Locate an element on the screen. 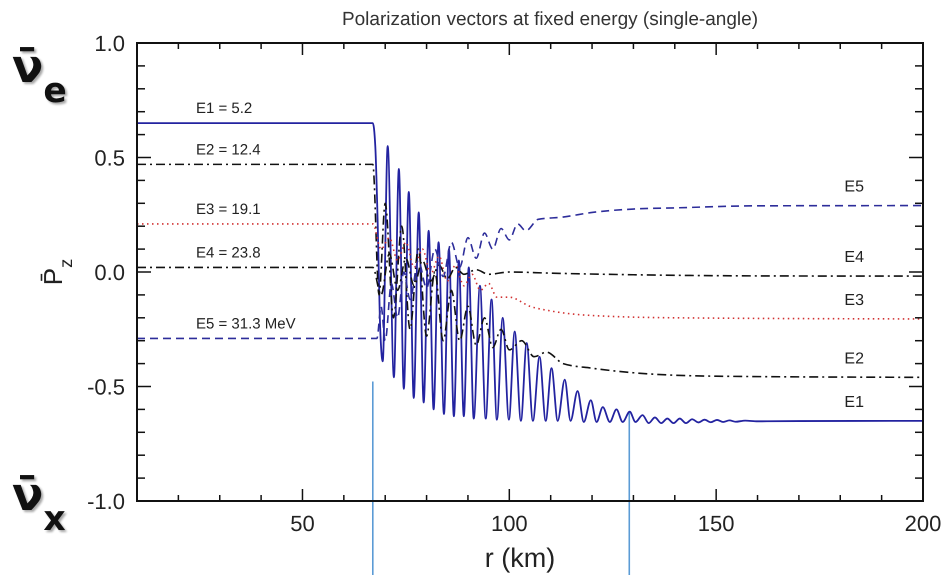  y-tick-label: 0.5 is located at coordinates (109, 158).